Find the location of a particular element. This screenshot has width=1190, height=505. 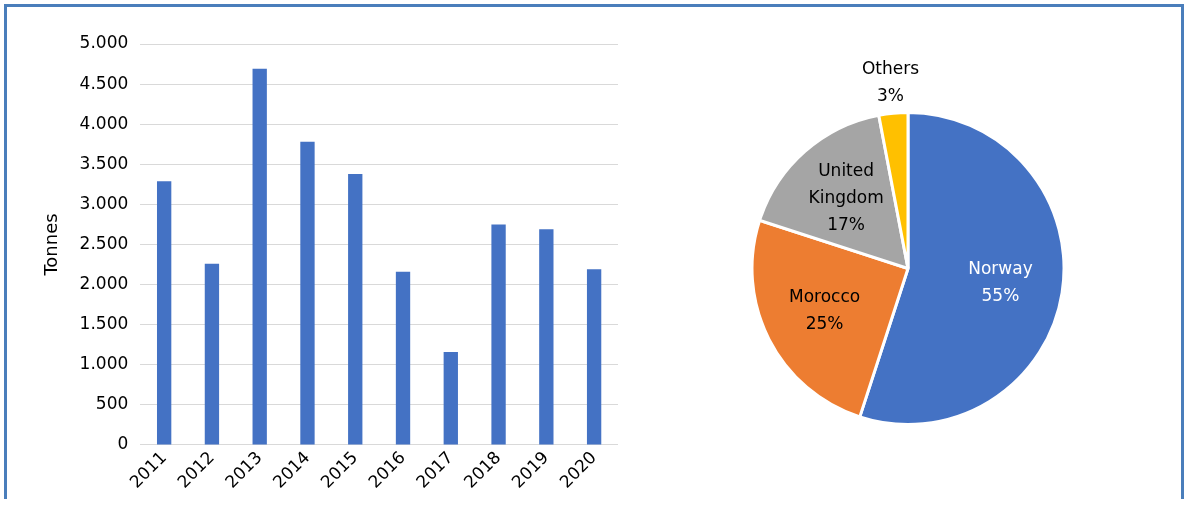

y-tick-label: 500 is located at coordinates (112, 403).